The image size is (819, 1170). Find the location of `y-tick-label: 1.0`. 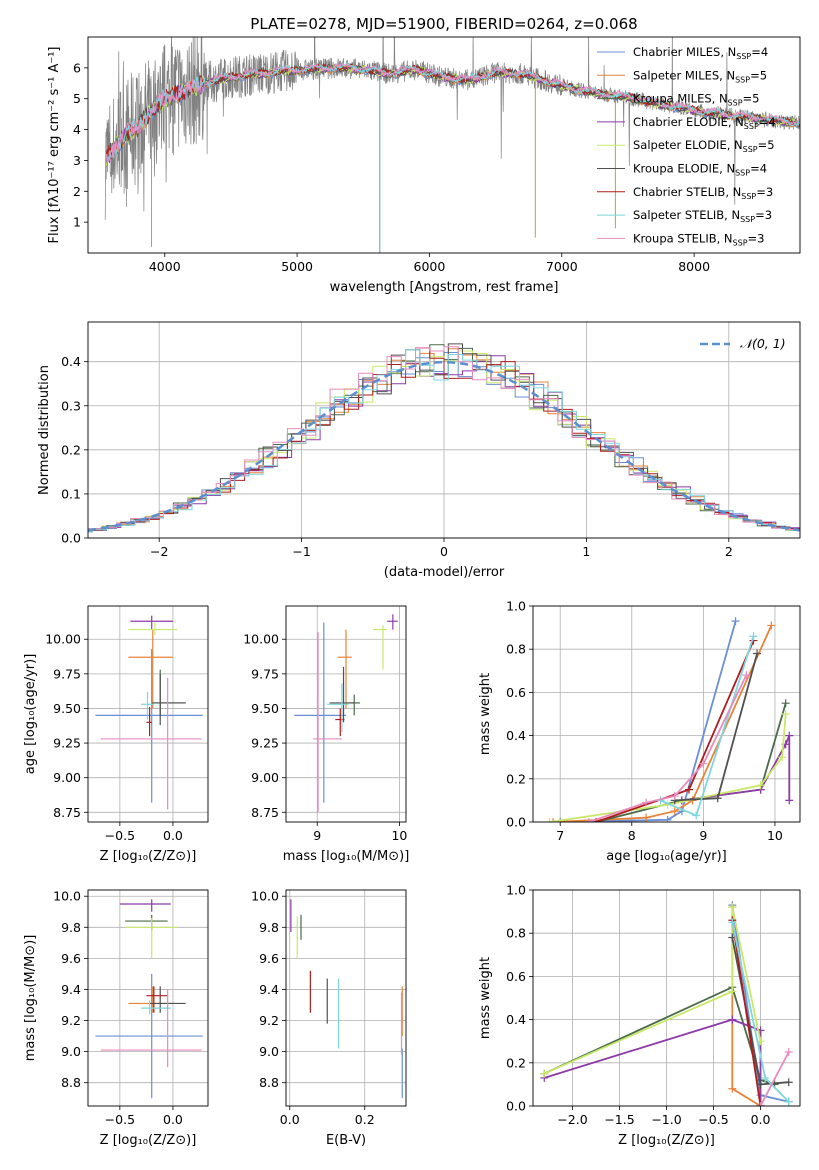

y-tick-label: 1.0 is located at coordinates (516, 890).